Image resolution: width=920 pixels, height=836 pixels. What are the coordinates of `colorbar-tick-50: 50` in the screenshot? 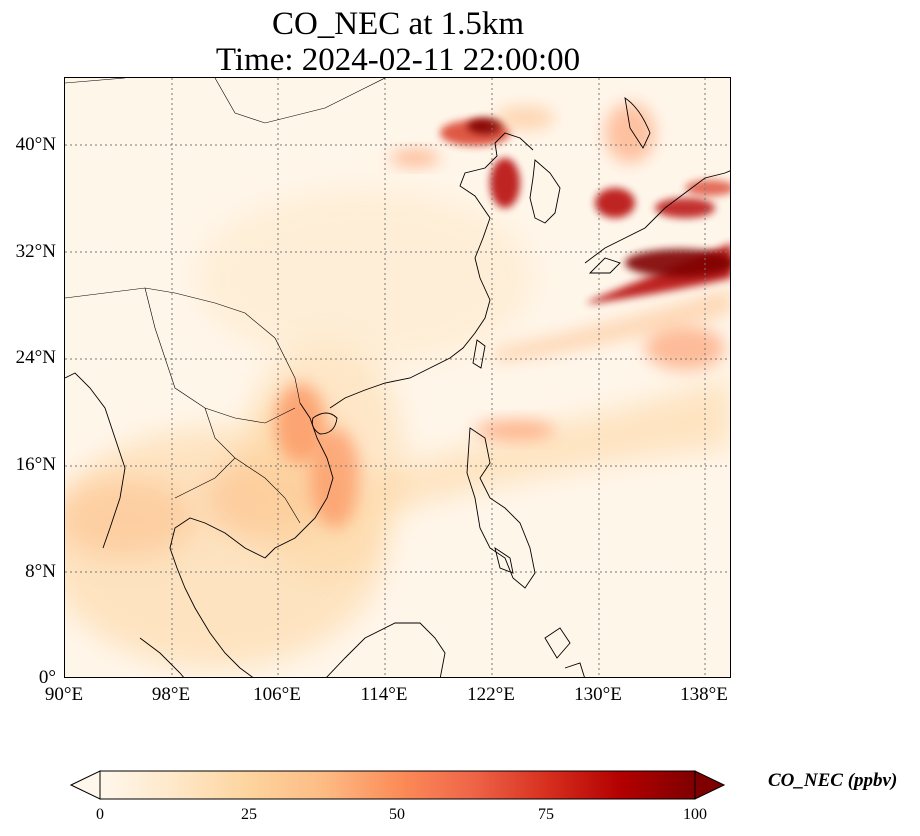 It's located at (397, 814).